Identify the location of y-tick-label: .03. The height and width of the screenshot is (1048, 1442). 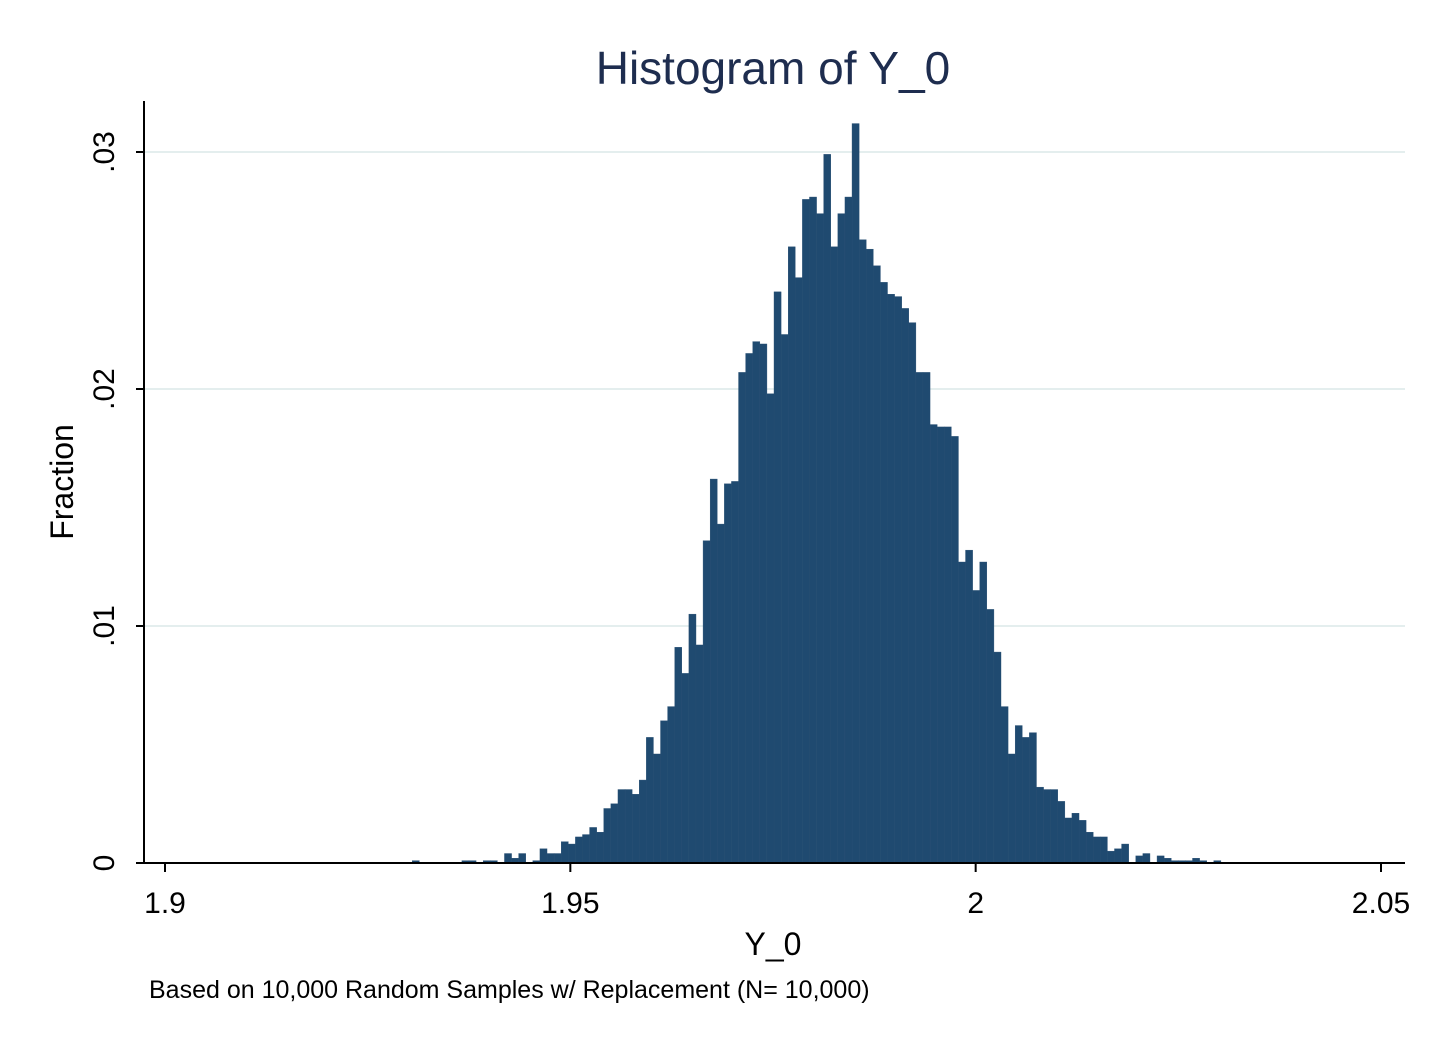
(104, 152).